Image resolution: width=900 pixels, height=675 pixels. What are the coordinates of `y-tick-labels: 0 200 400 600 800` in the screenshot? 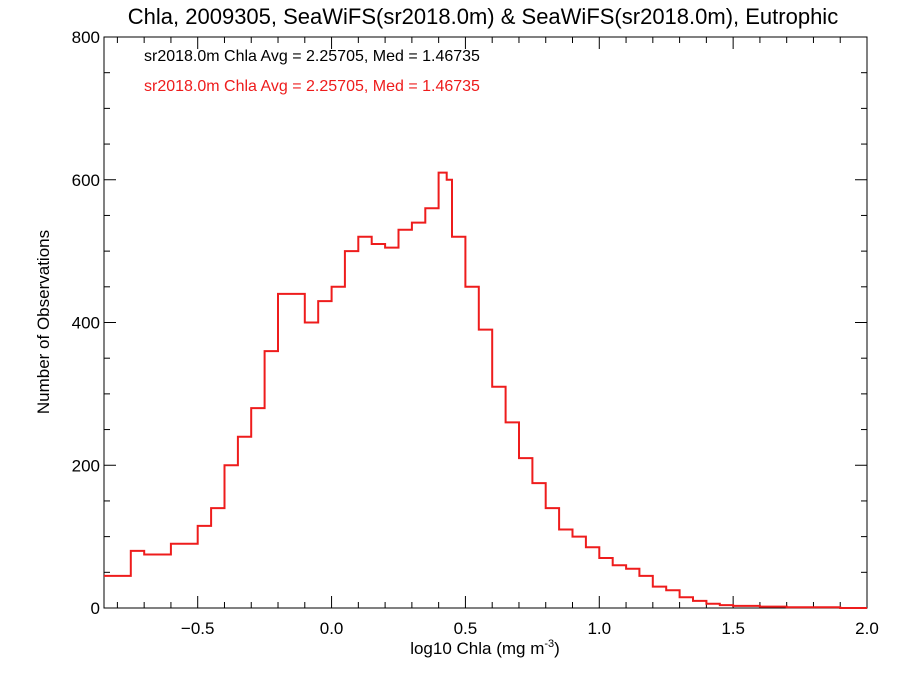 It's located at (86, 323).